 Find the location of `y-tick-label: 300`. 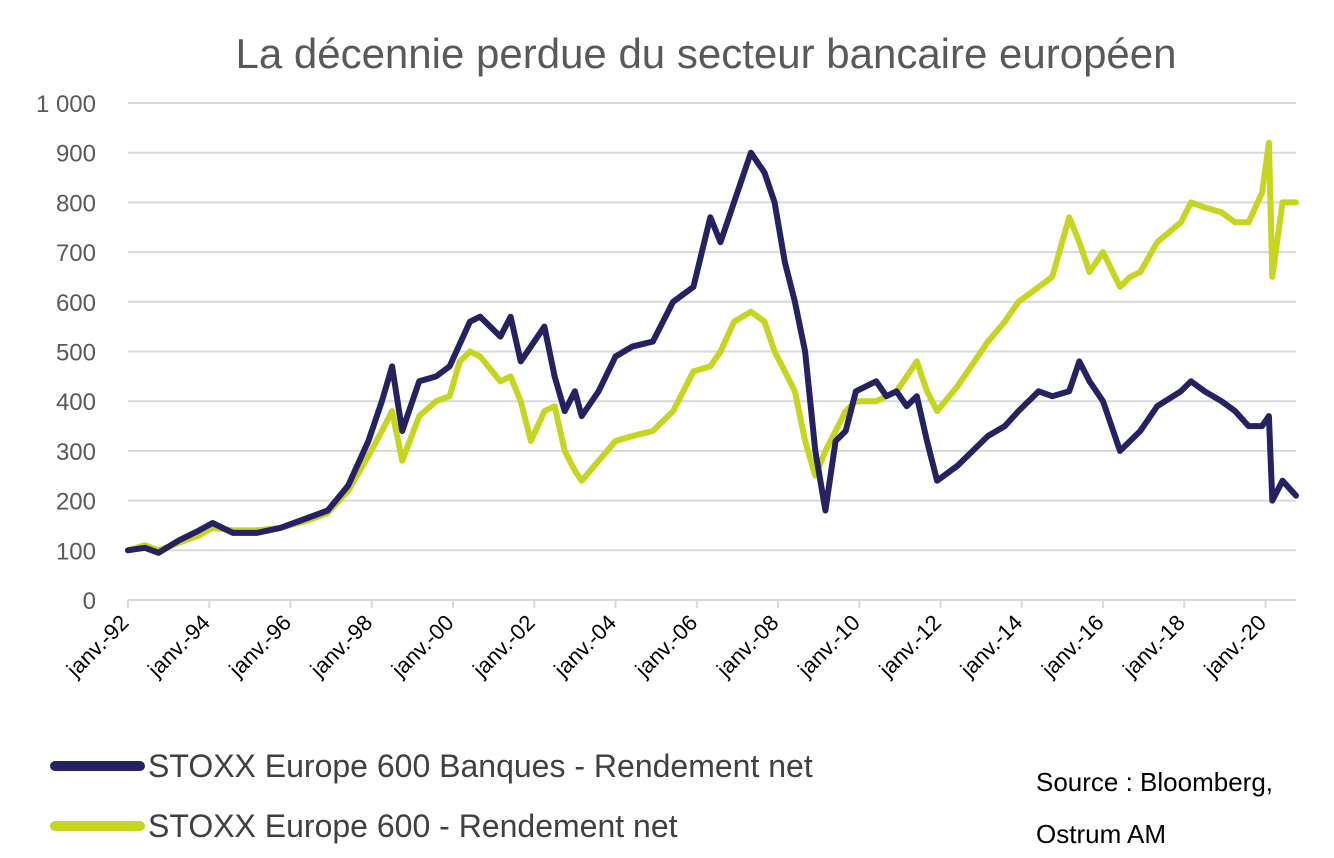

y-tick-label: 300 is located at coordinates (76, 452).